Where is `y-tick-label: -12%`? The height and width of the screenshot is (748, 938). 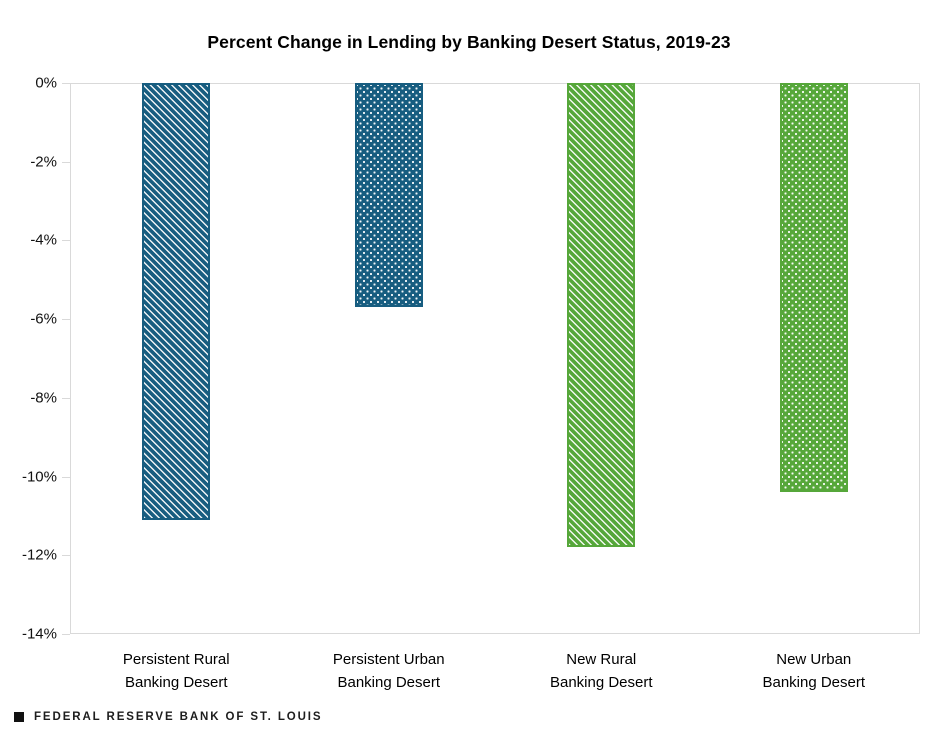 y-tick-label: -12% is located at coordinates (39, 555).